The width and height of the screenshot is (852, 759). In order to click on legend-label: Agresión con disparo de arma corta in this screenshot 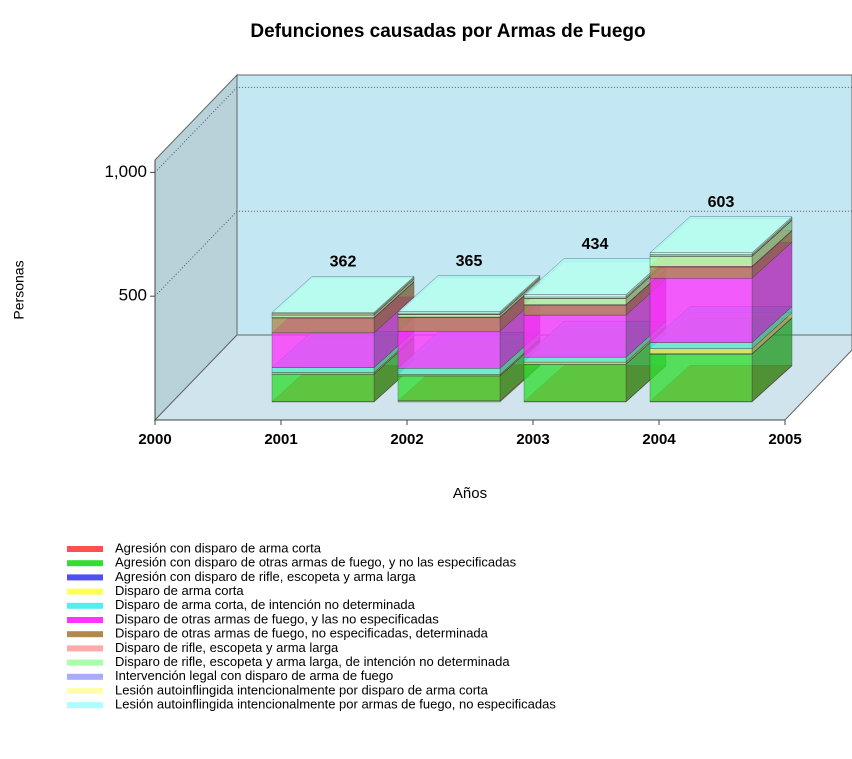, I will do `click(218, 547)`.